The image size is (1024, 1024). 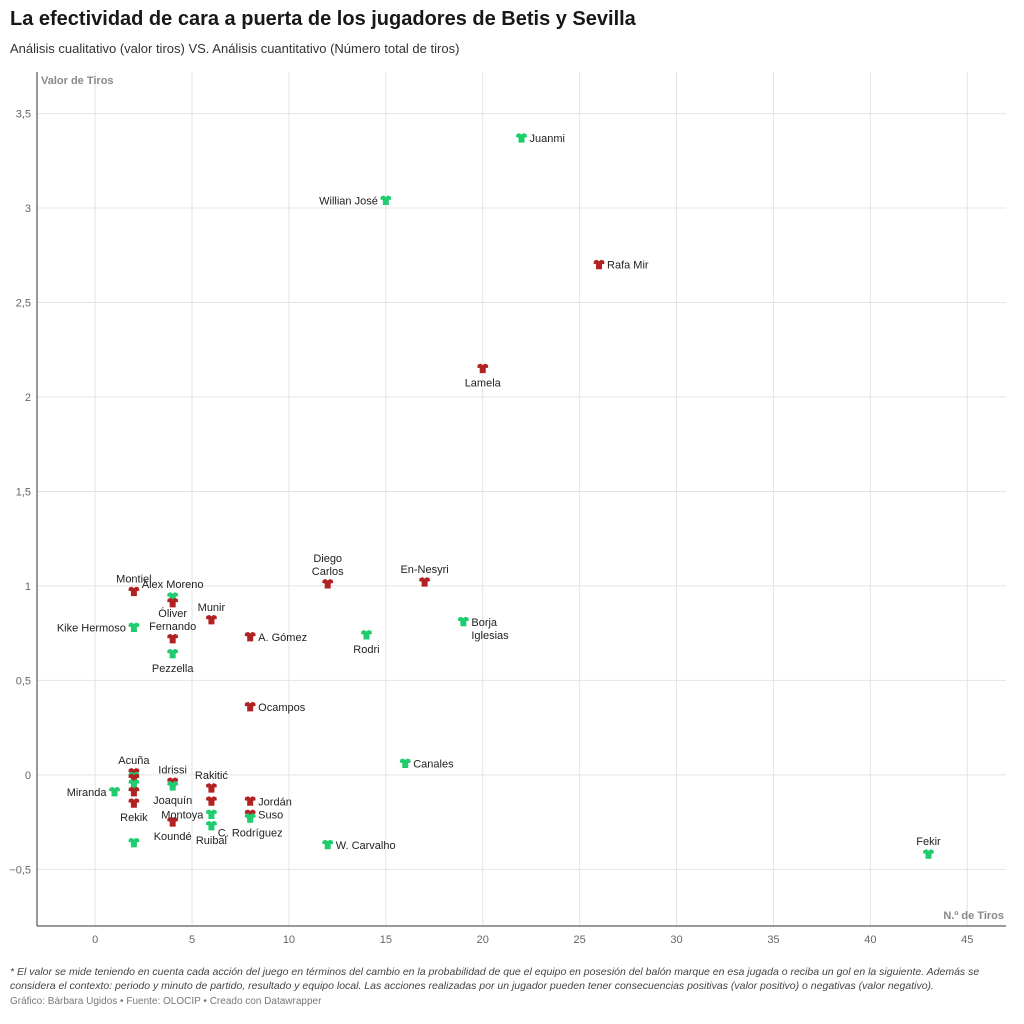 I want to click on data-label: Ocampos, so click(x=282, y=708).